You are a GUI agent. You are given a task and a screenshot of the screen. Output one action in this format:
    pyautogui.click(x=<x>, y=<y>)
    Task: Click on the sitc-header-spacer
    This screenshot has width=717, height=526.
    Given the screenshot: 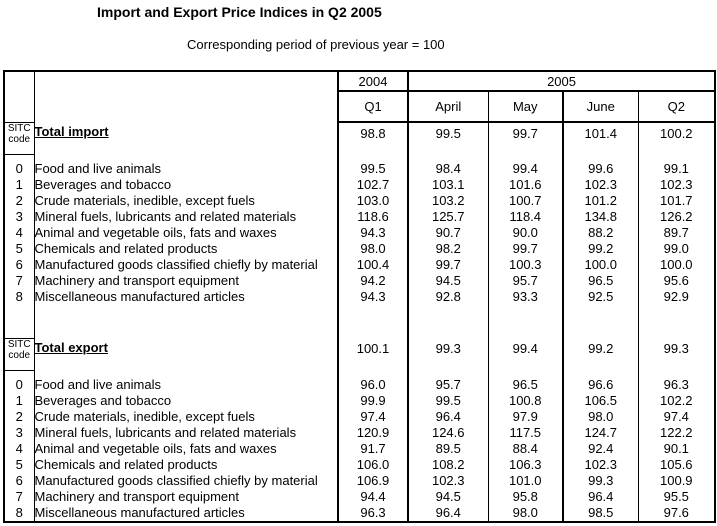 What is the action you would take?
    pyautogui.click(x=19, y=96)
    